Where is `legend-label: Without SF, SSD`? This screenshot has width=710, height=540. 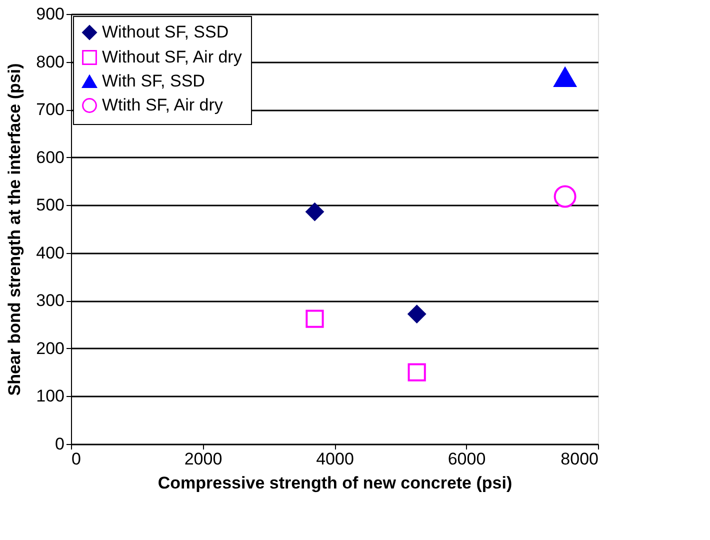
legend-label: Without SF, SSD is located at coordinates (165, 32).